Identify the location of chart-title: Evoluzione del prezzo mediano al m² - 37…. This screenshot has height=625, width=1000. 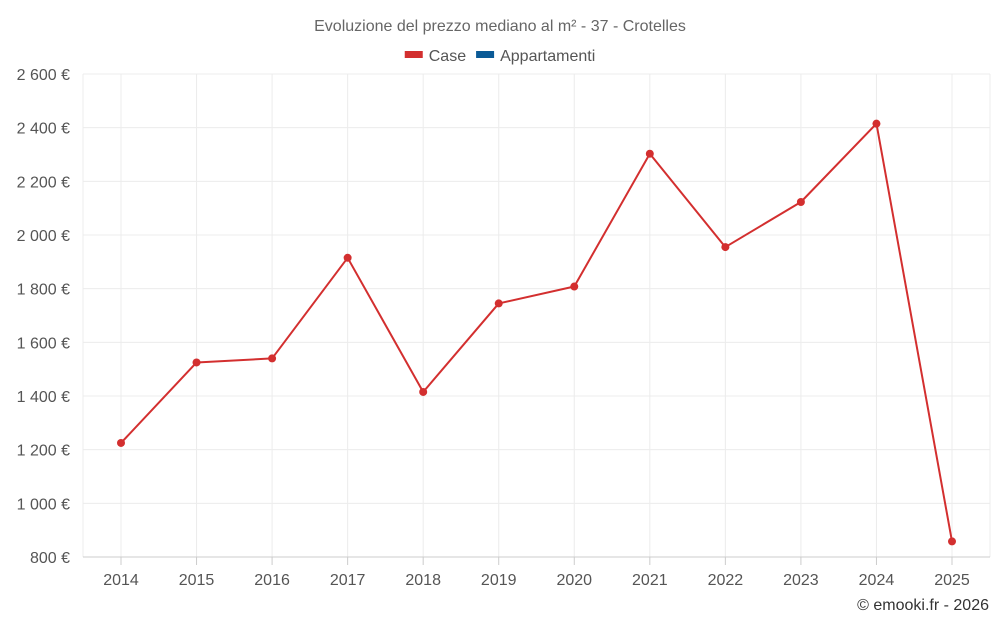
(500, 26).